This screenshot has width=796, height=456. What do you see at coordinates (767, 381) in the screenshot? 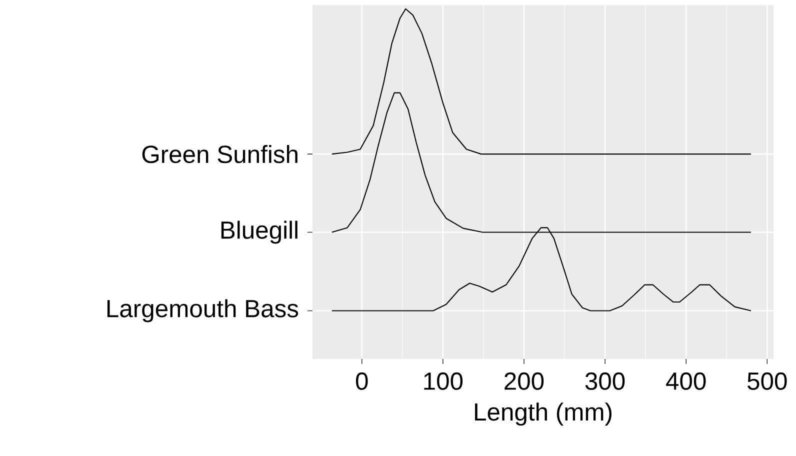
I see `x-tick-label: 500` at bounding box center [767, 381].